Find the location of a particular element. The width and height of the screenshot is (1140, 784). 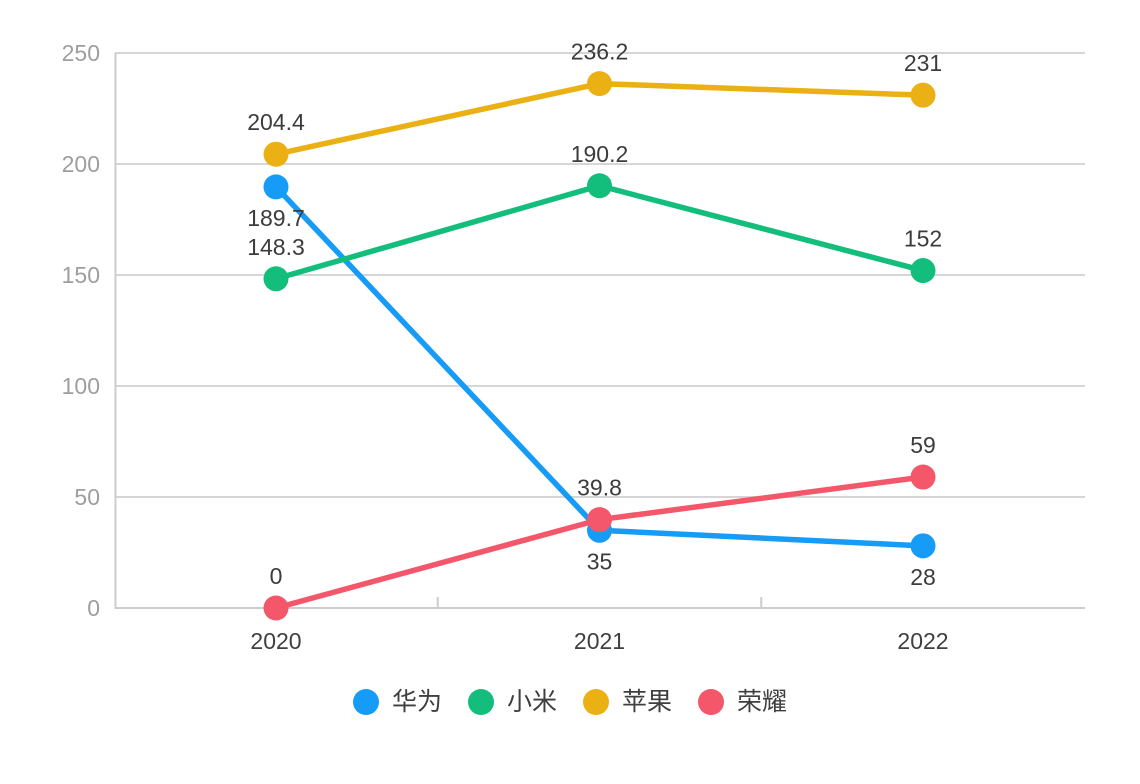

data-point-huawei-2020 is located at coordinates (276, 187).